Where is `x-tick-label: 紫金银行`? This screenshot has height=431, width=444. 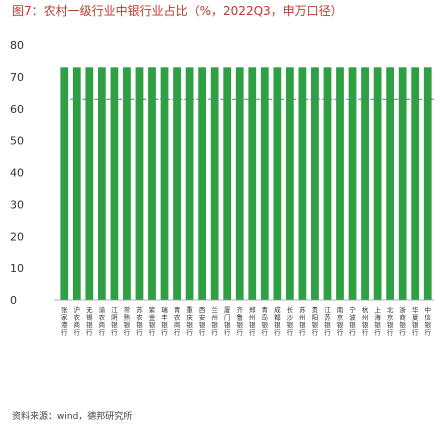
x-tick-label: 紫金银行 is located at coordinates (152, 321).